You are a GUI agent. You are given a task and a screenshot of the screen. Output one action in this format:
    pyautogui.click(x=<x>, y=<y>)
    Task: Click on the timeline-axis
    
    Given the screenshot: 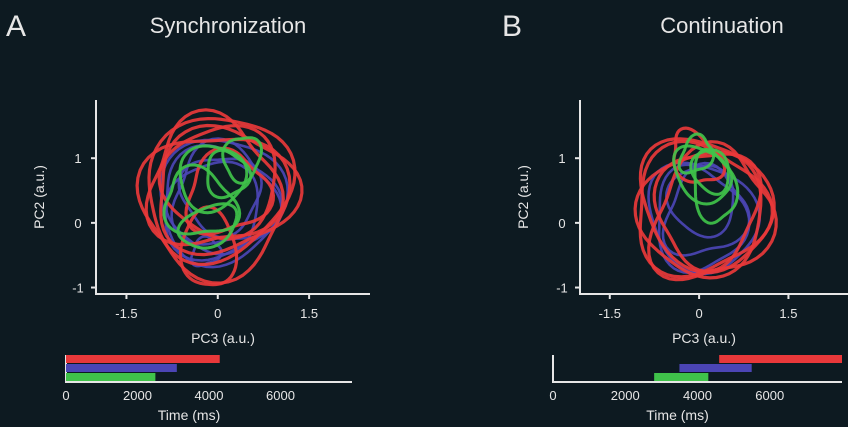 What is the action you would take?
    pyautogui.click(x=697, y=369)
    